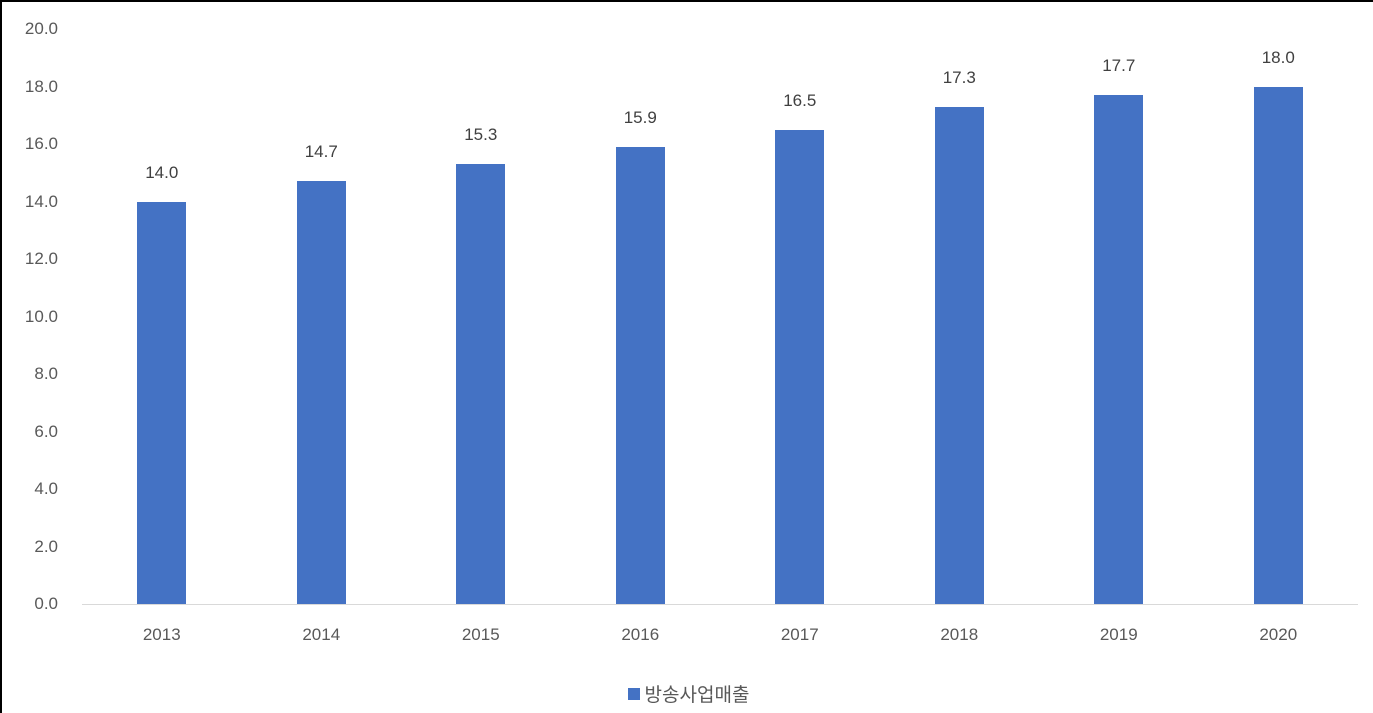  Describe the element at coordinates (1118, 634) in the screenshot. I see `x-tick-label: 2019` at that location.